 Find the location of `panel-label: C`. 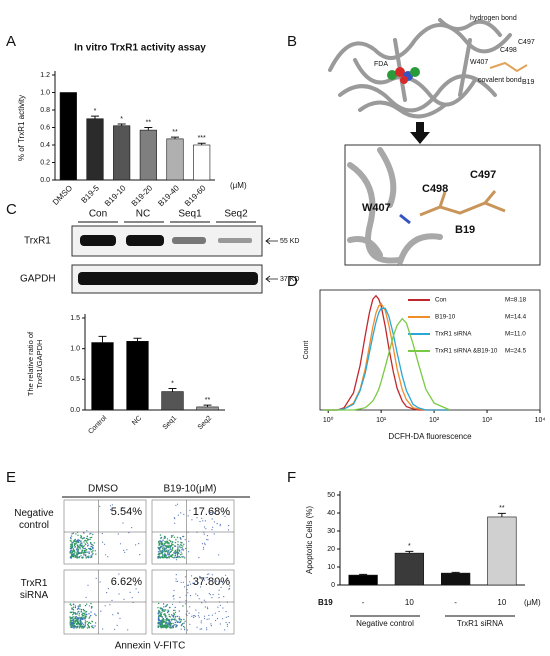

panel-label: C is located at coordinates (11, 209).